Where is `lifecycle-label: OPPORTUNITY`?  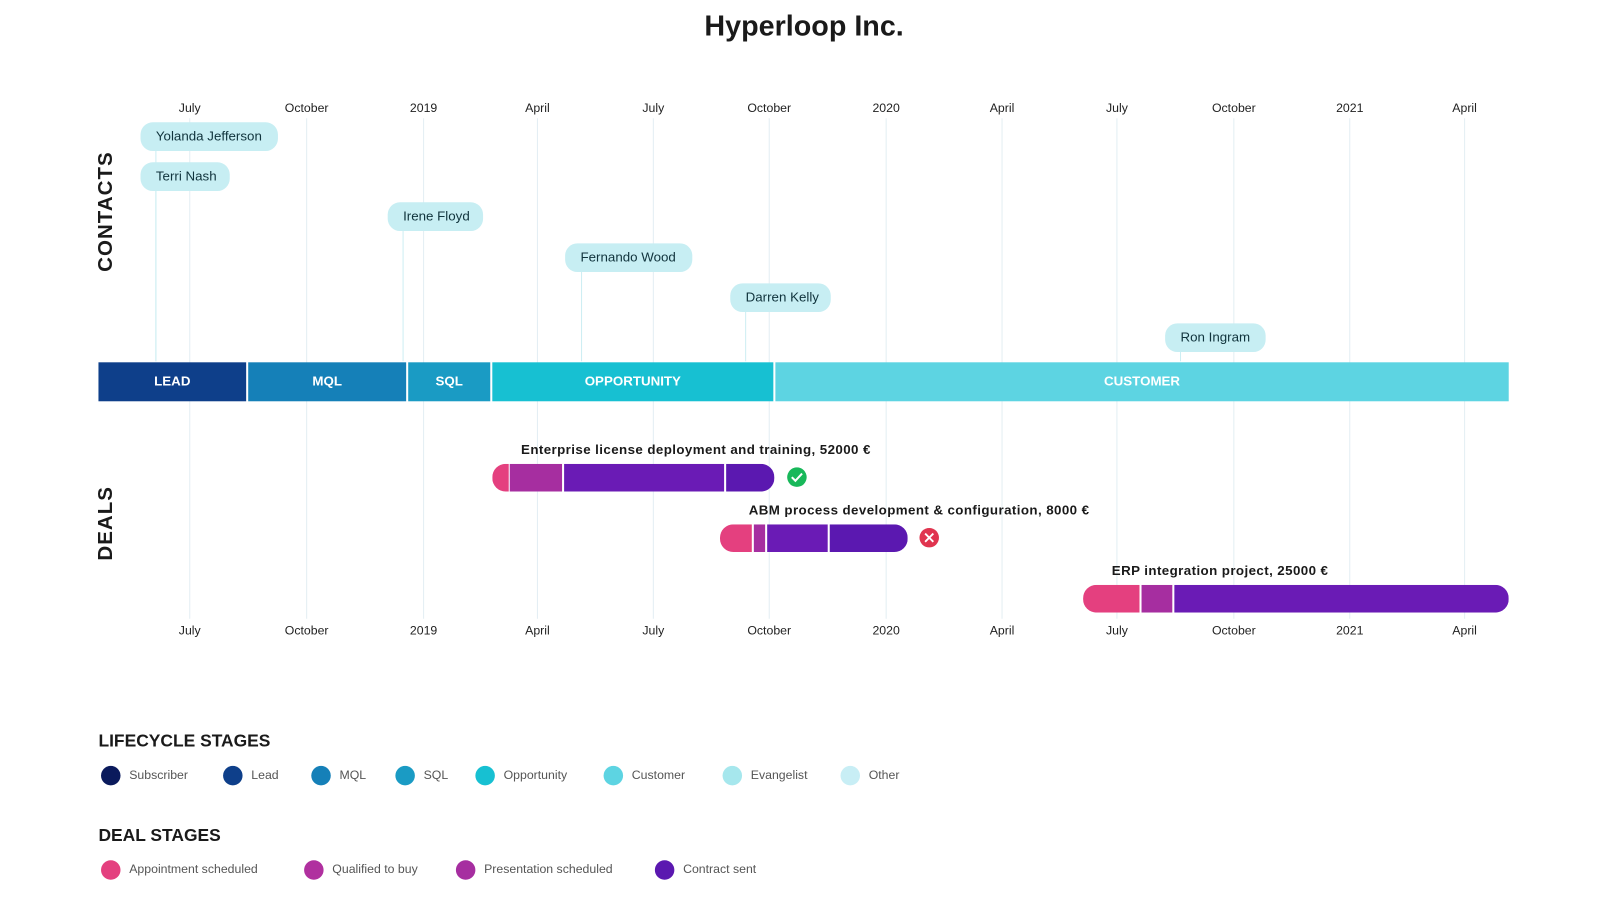 lifecycle-label: OPPORTUNITY is located at coordinates (633, 380).